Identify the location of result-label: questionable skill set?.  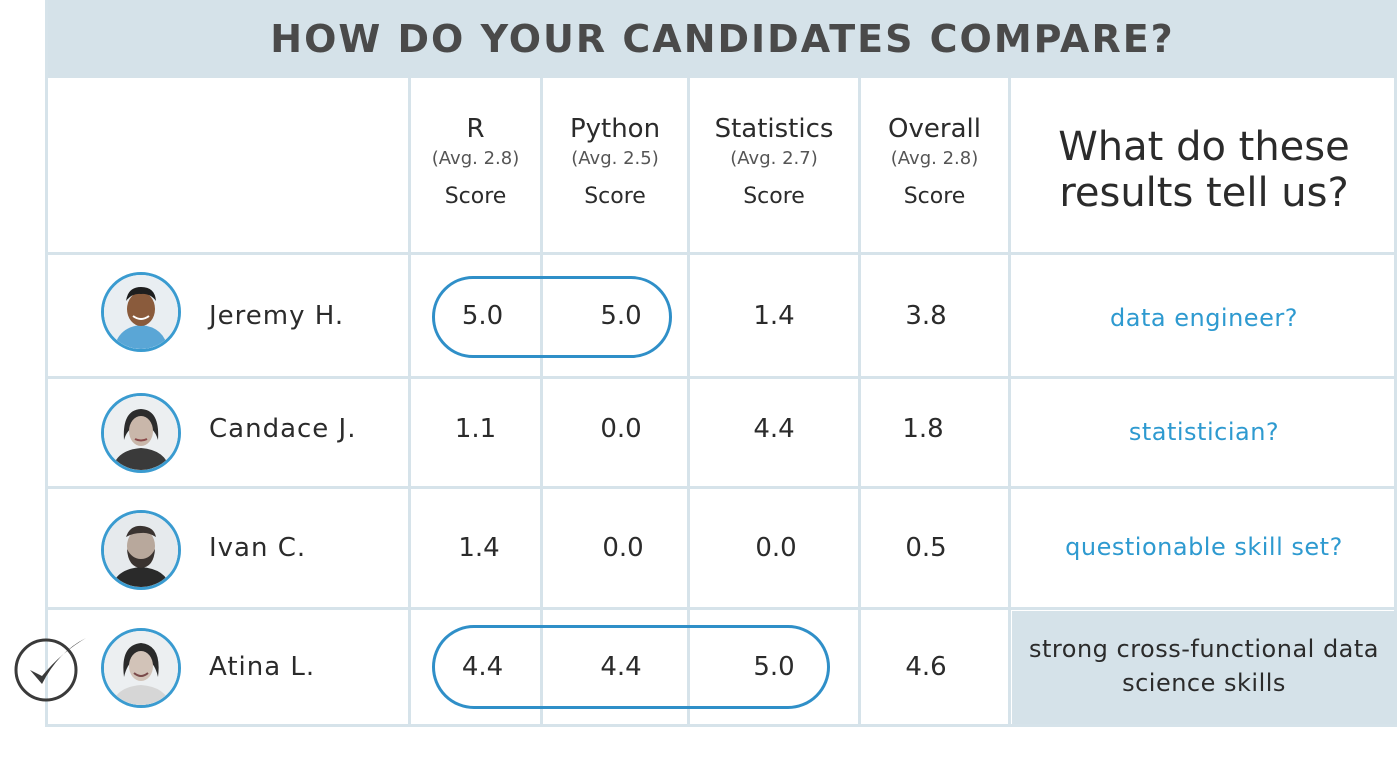
(1204, 547).